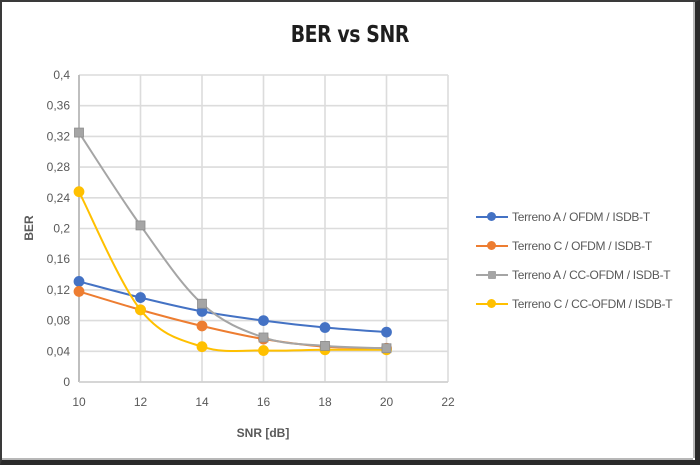 The image size is (700, 465). I want to click on y-tick-label: 0,24, so click(59, 198).